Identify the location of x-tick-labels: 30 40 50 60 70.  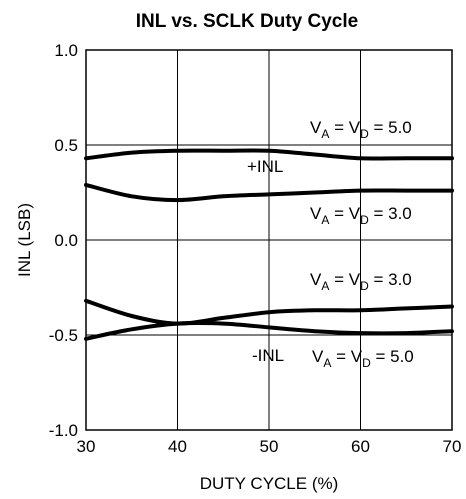
(269, 446).